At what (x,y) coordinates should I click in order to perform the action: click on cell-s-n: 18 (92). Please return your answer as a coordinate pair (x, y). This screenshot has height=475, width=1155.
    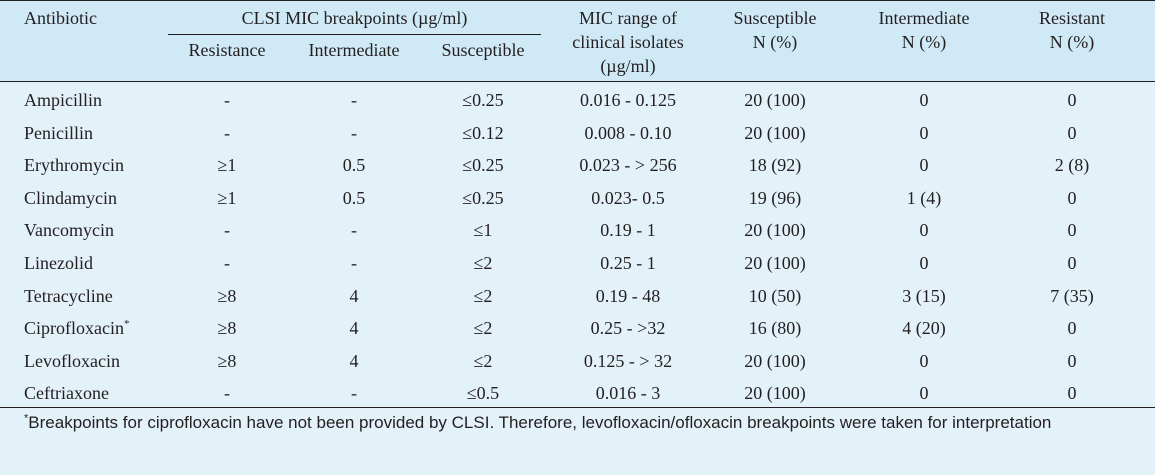
    Looking at the image, I should click on (775, 165).